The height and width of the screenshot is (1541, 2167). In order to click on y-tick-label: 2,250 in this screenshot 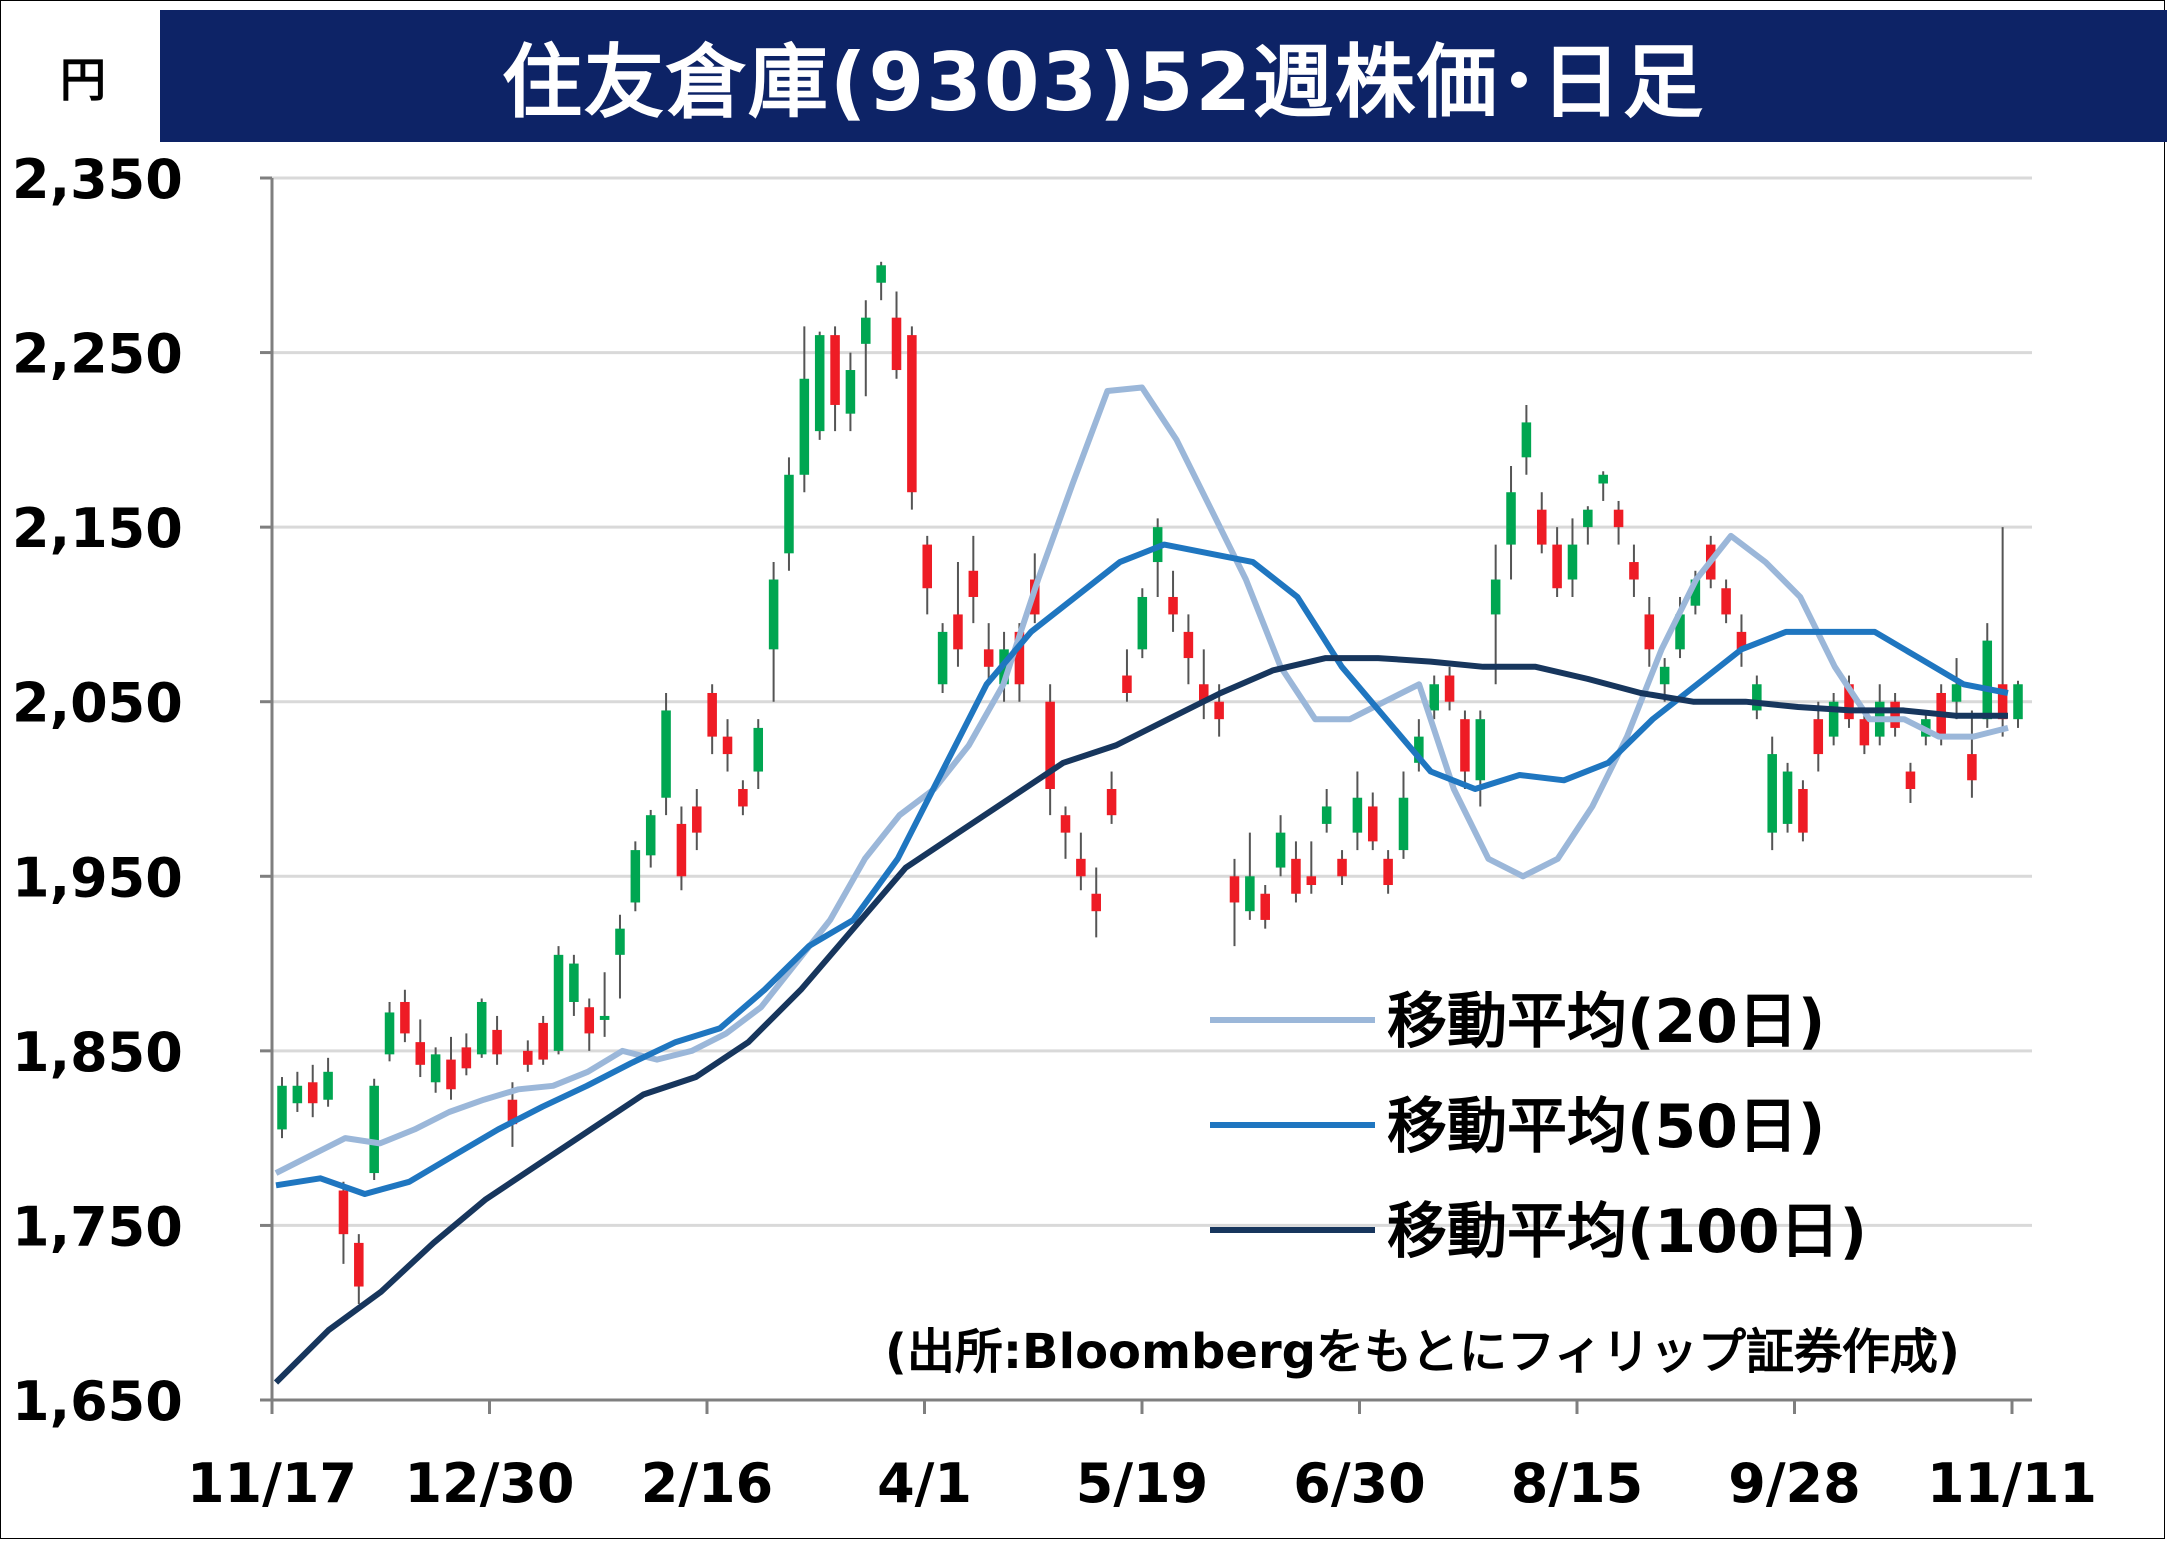, I will do `click(97, 354)`.